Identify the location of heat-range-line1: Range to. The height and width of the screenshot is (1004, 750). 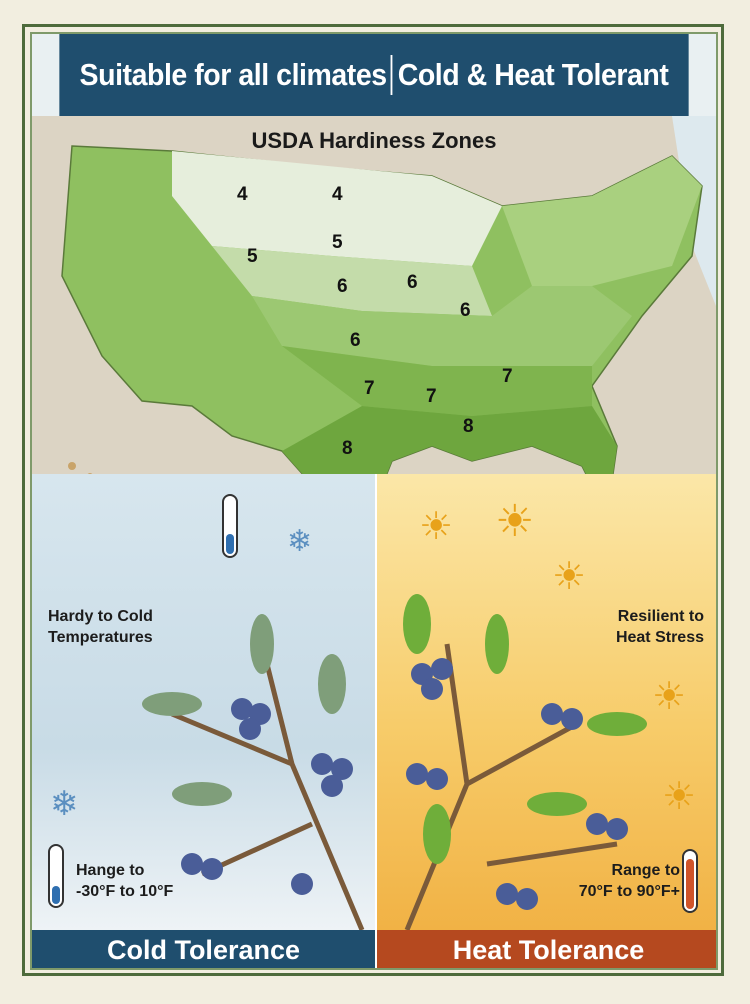
(645, 870).